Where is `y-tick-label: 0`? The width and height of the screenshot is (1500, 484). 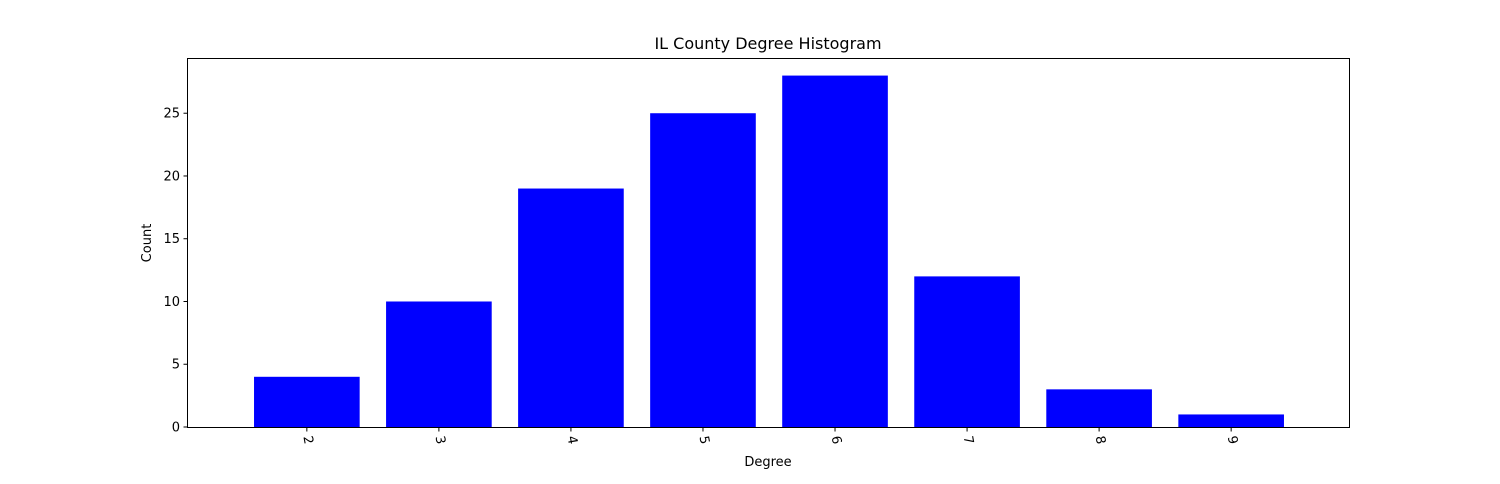
y-tick-label: 0 is located at coordinates (176, 428).